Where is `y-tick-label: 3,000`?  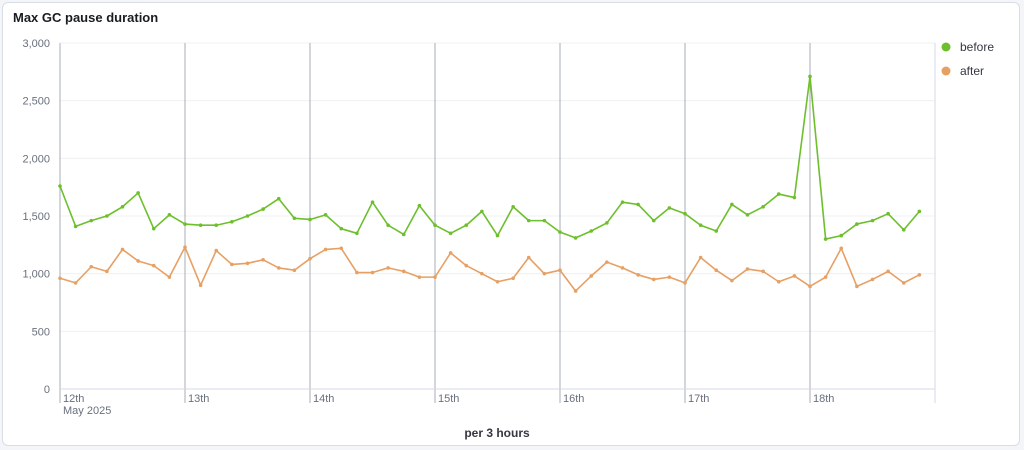
y-tick-label: 3,000 is located at coordinates (36, 44).